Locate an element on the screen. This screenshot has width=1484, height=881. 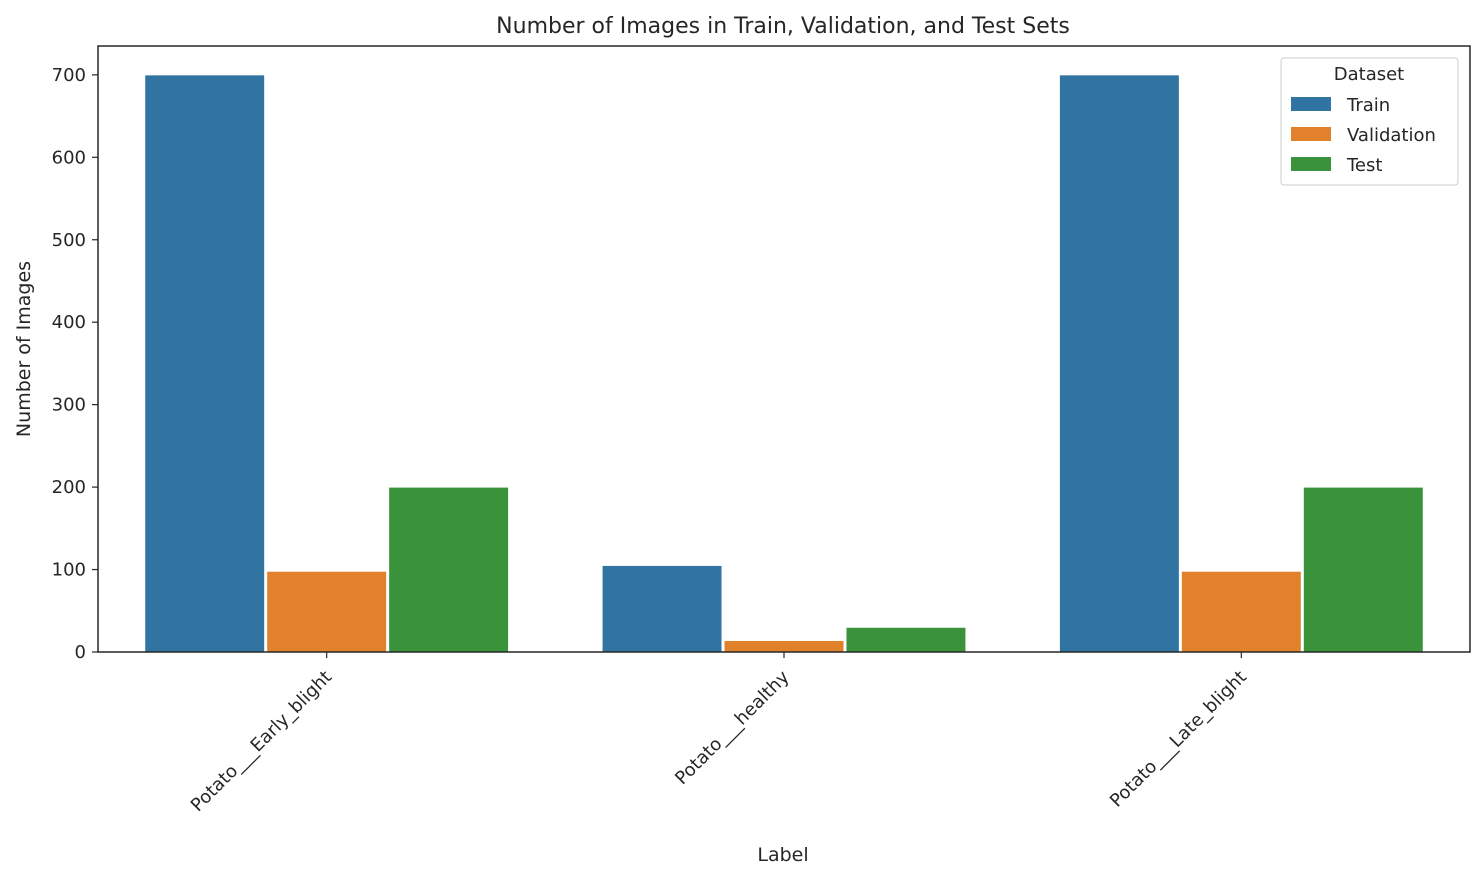
bar-train-potato-early-blight is located at coordinates (205, 363).